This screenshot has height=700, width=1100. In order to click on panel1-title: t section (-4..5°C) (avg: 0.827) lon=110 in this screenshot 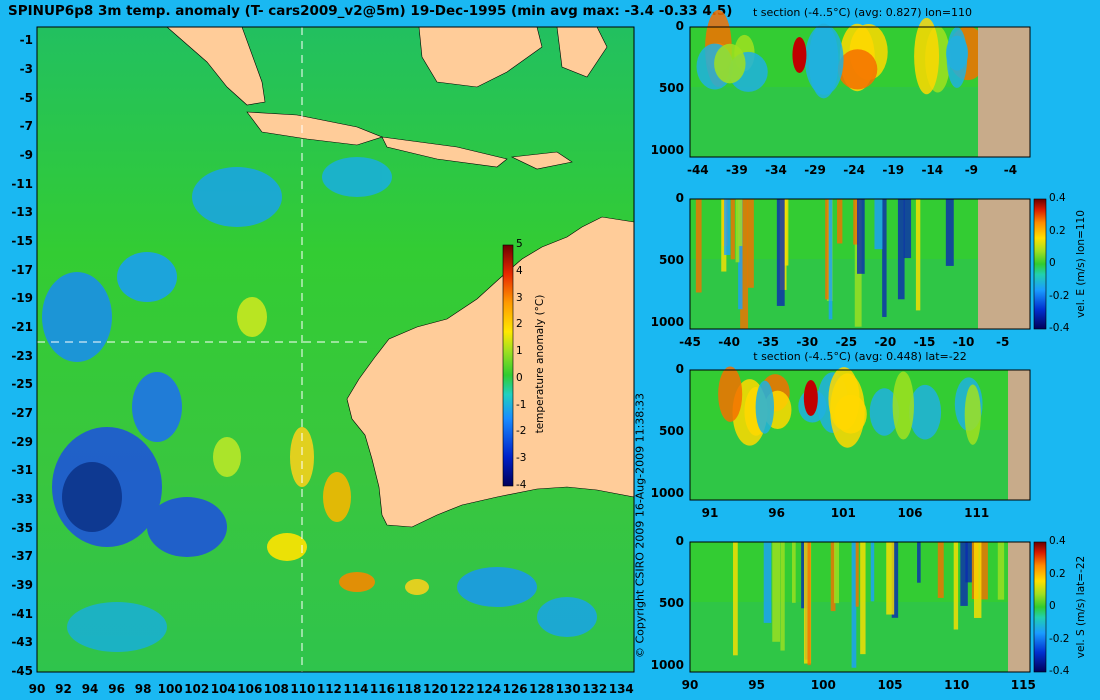, I will do `click(862, 12)`.